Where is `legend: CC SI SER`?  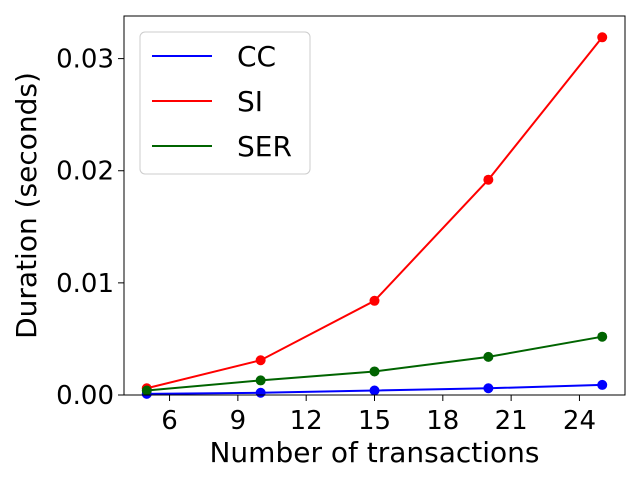
legend: CC SI SER is located at coordinates (225, 103).